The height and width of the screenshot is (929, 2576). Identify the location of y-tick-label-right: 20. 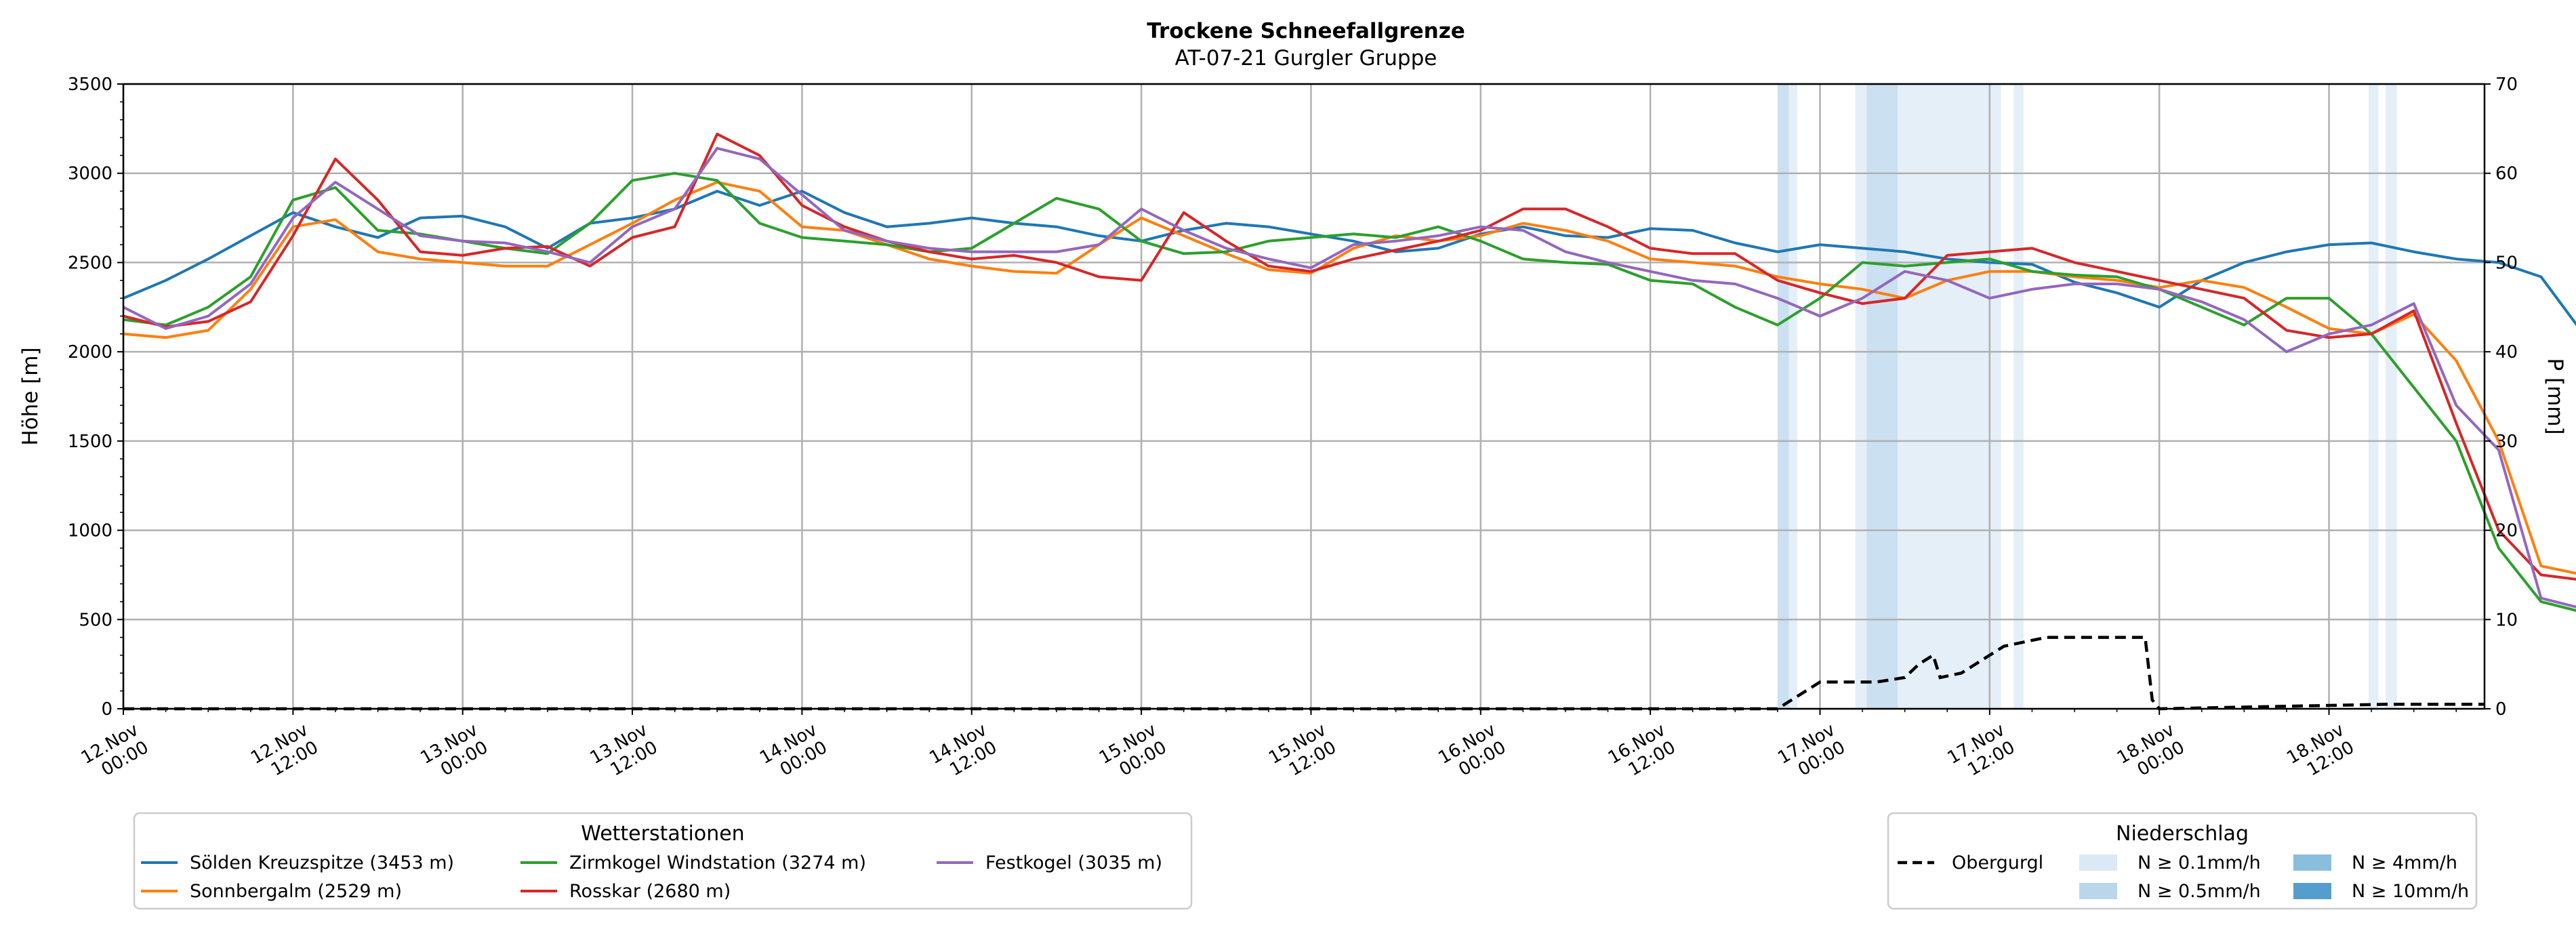
(2506, 531).